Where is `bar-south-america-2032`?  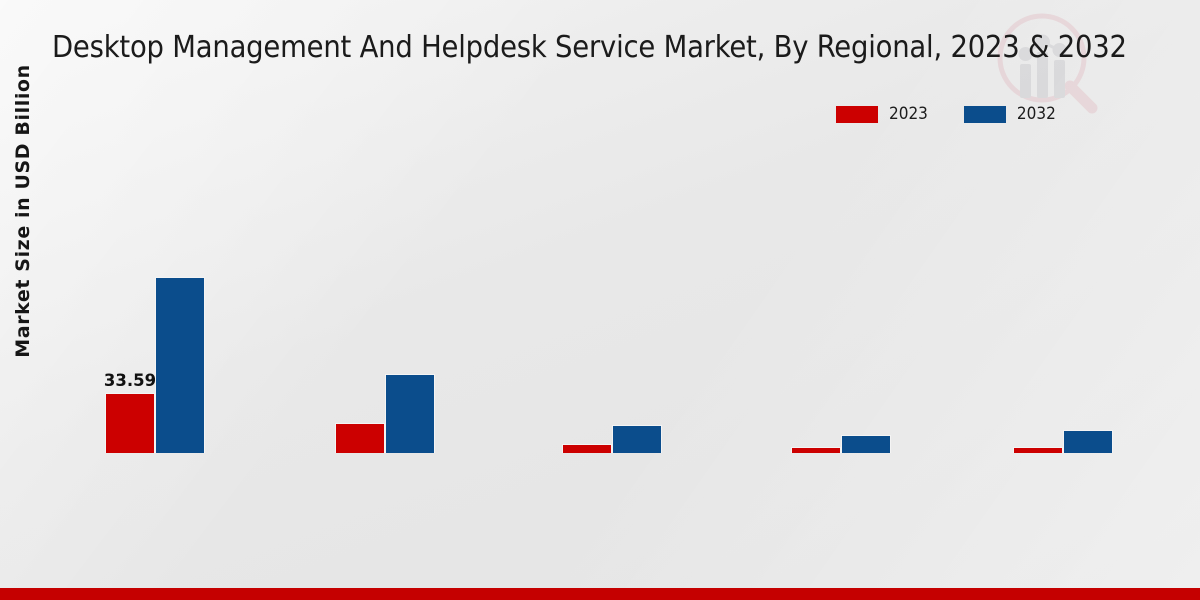 bar-south-america-2032 is located at coordinates (637, 439).